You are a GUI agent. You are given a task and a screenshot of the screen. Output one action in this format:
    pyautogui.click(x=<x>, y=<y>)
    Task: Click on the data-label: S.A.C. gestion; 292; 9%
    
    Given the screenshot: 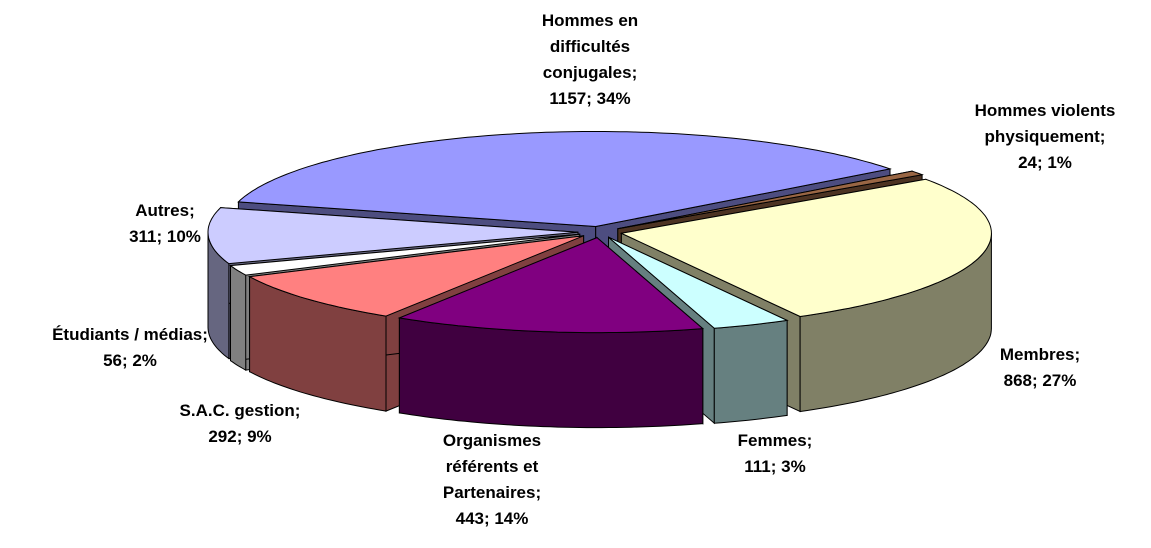 What is the action you would take?
    pyautogui.click(x=240, y=424)
    